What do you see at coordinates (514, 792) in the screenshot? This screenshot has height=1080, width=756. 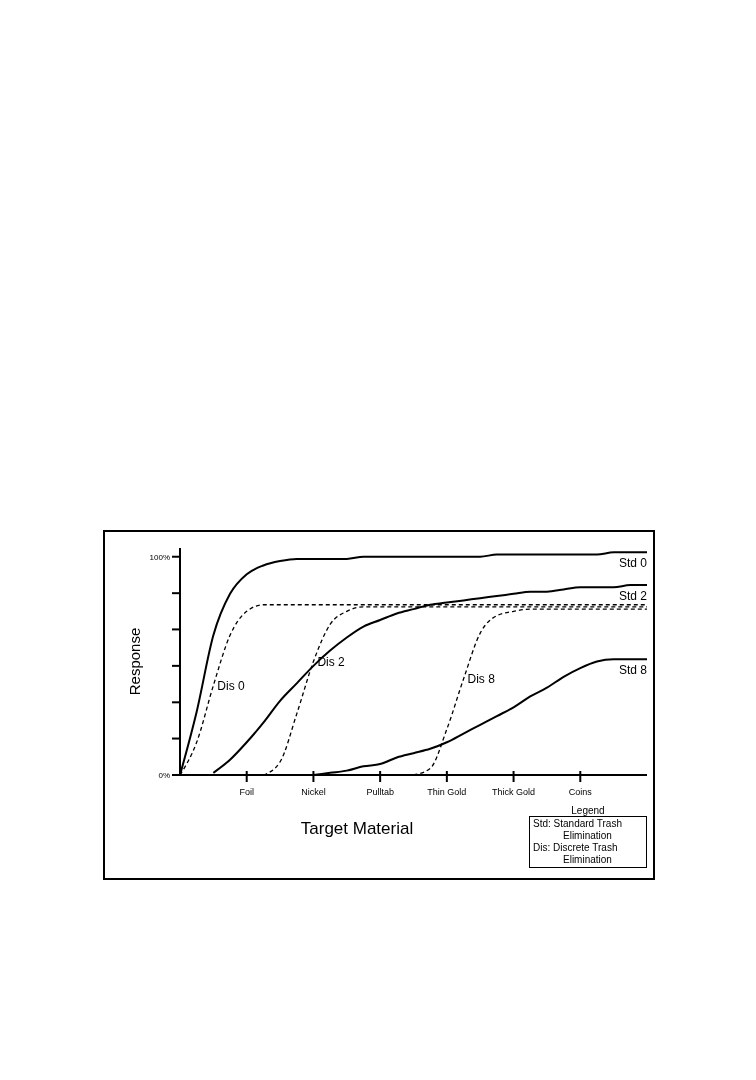 I see `x-tick-label: Thick Gold` at bounding box center [514, 792].